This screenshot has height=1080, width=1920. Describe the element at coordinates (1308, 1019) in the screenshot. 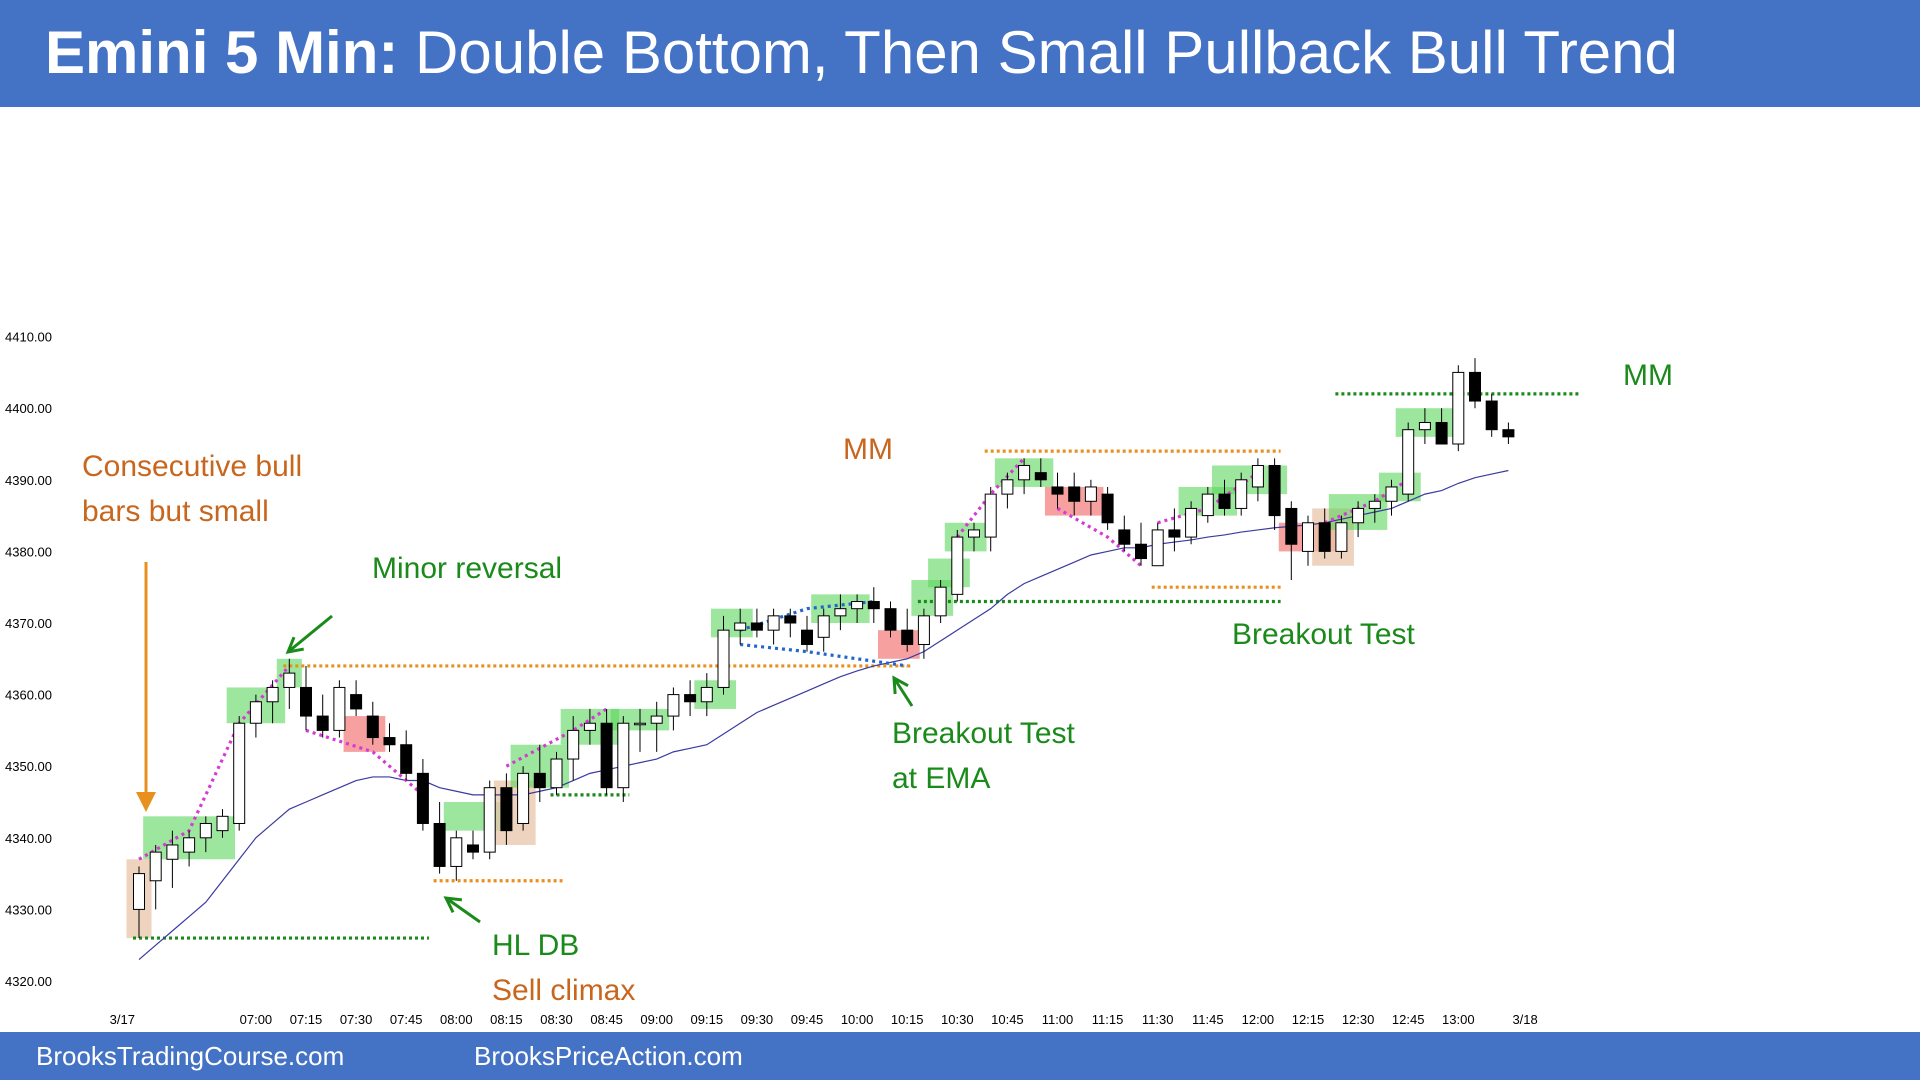

I see `x-tick-label: 12:15` at that location.